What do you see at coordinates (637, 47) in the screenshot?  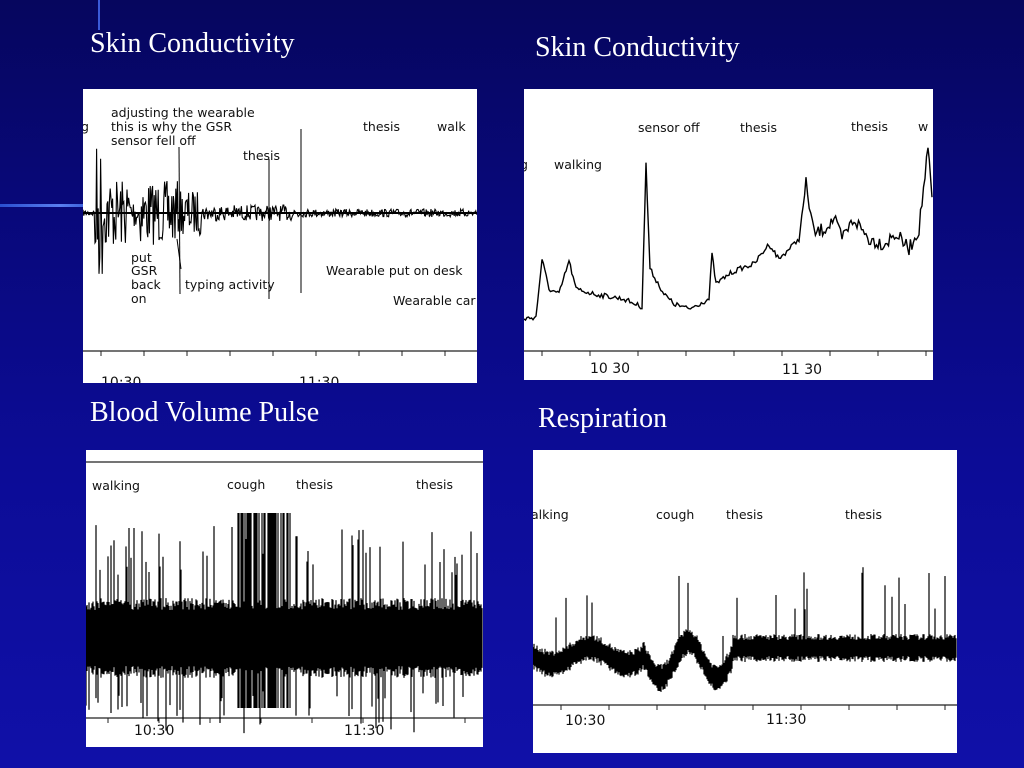 I see `chart-title-skin-conductivity-2: Skin Conductivity` at bounding box center [637, 47].